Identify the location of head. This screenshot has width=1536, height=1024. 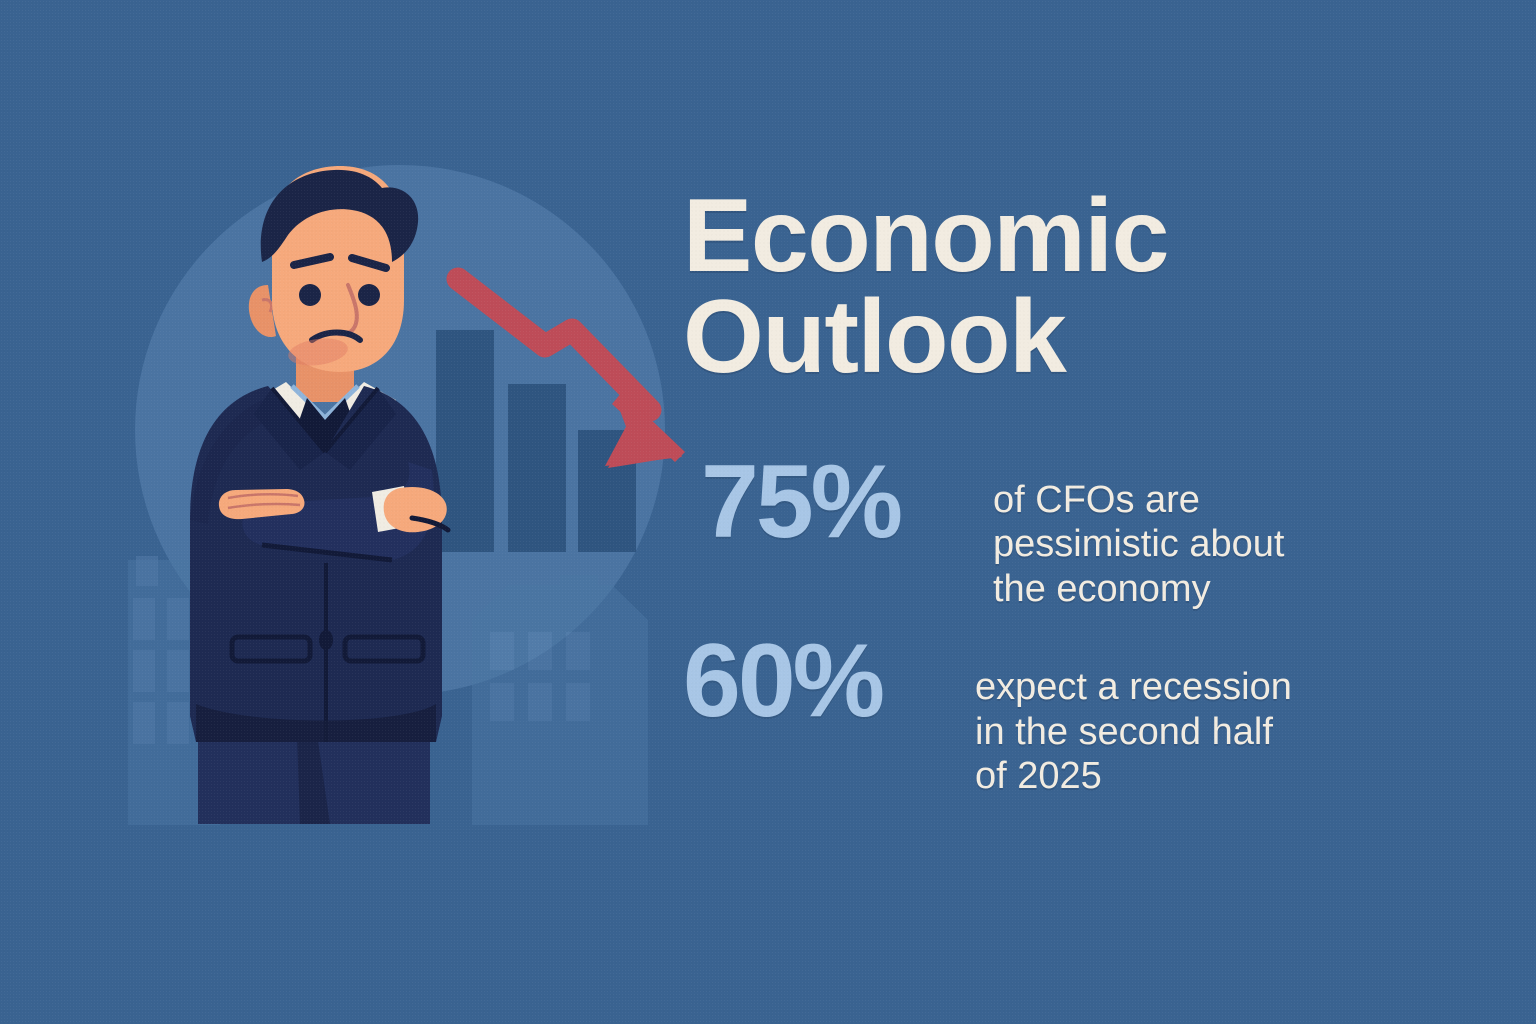
(333, 269).